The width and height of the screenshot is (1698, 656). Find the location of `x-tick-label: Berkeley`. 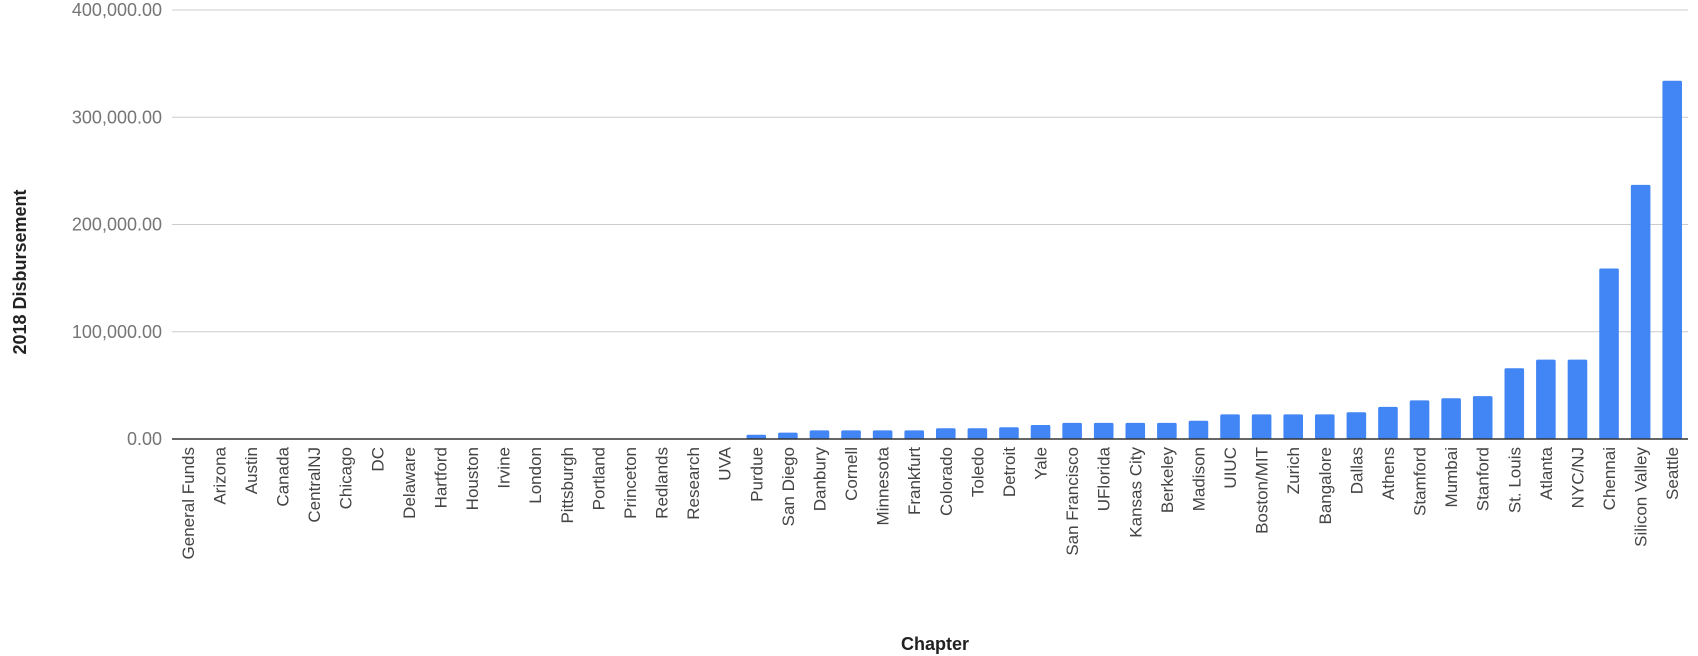

x-tick-label: Berkeley is located at coordinates (1167, 480).